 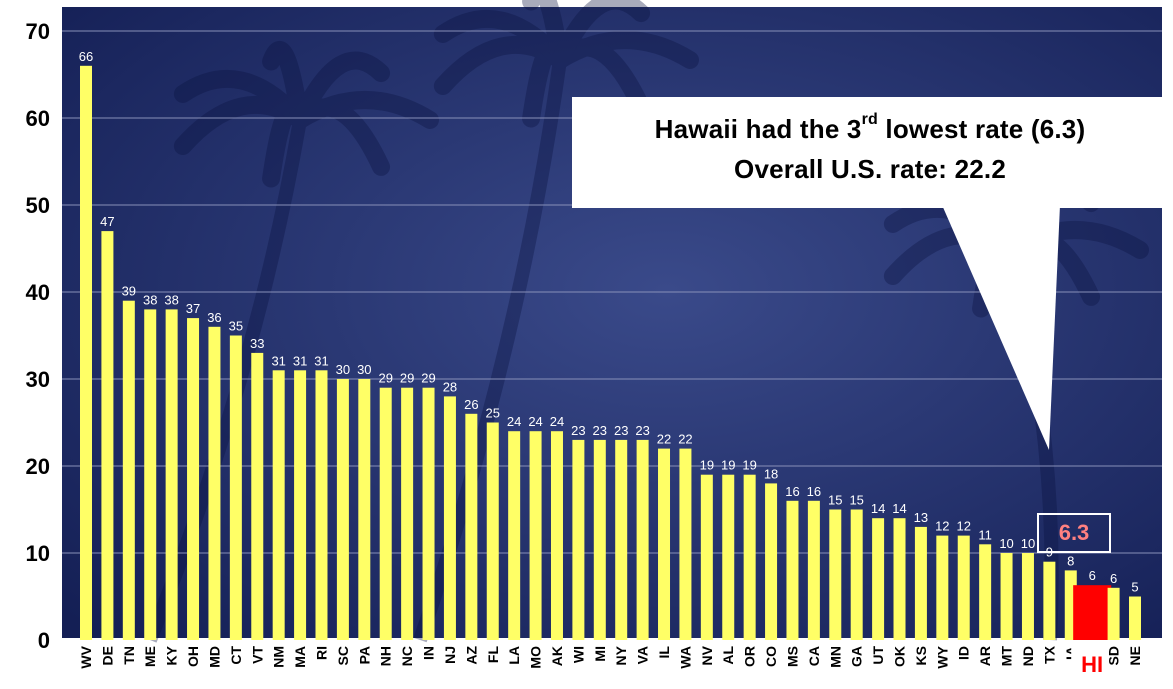 What do you see at coordinates (664, 652) in the screenshot?
I see `x-tick-label-il: IL` at bounding box center [664, 652].